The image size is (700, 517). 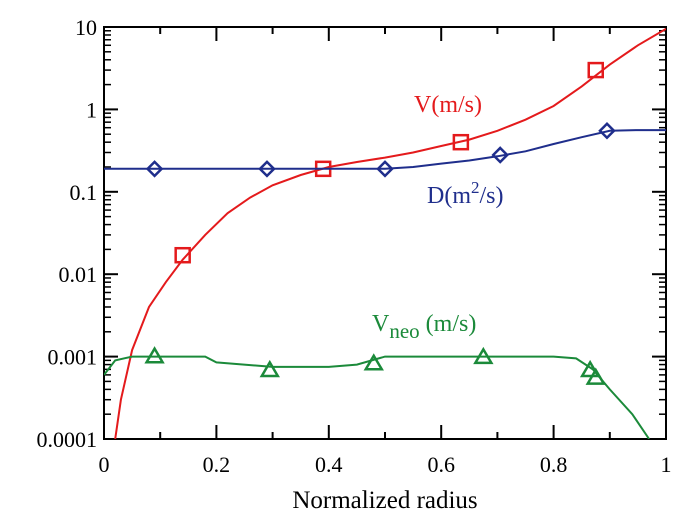 I want to click on x-tick-label: 0, so click(x=104, y=464).